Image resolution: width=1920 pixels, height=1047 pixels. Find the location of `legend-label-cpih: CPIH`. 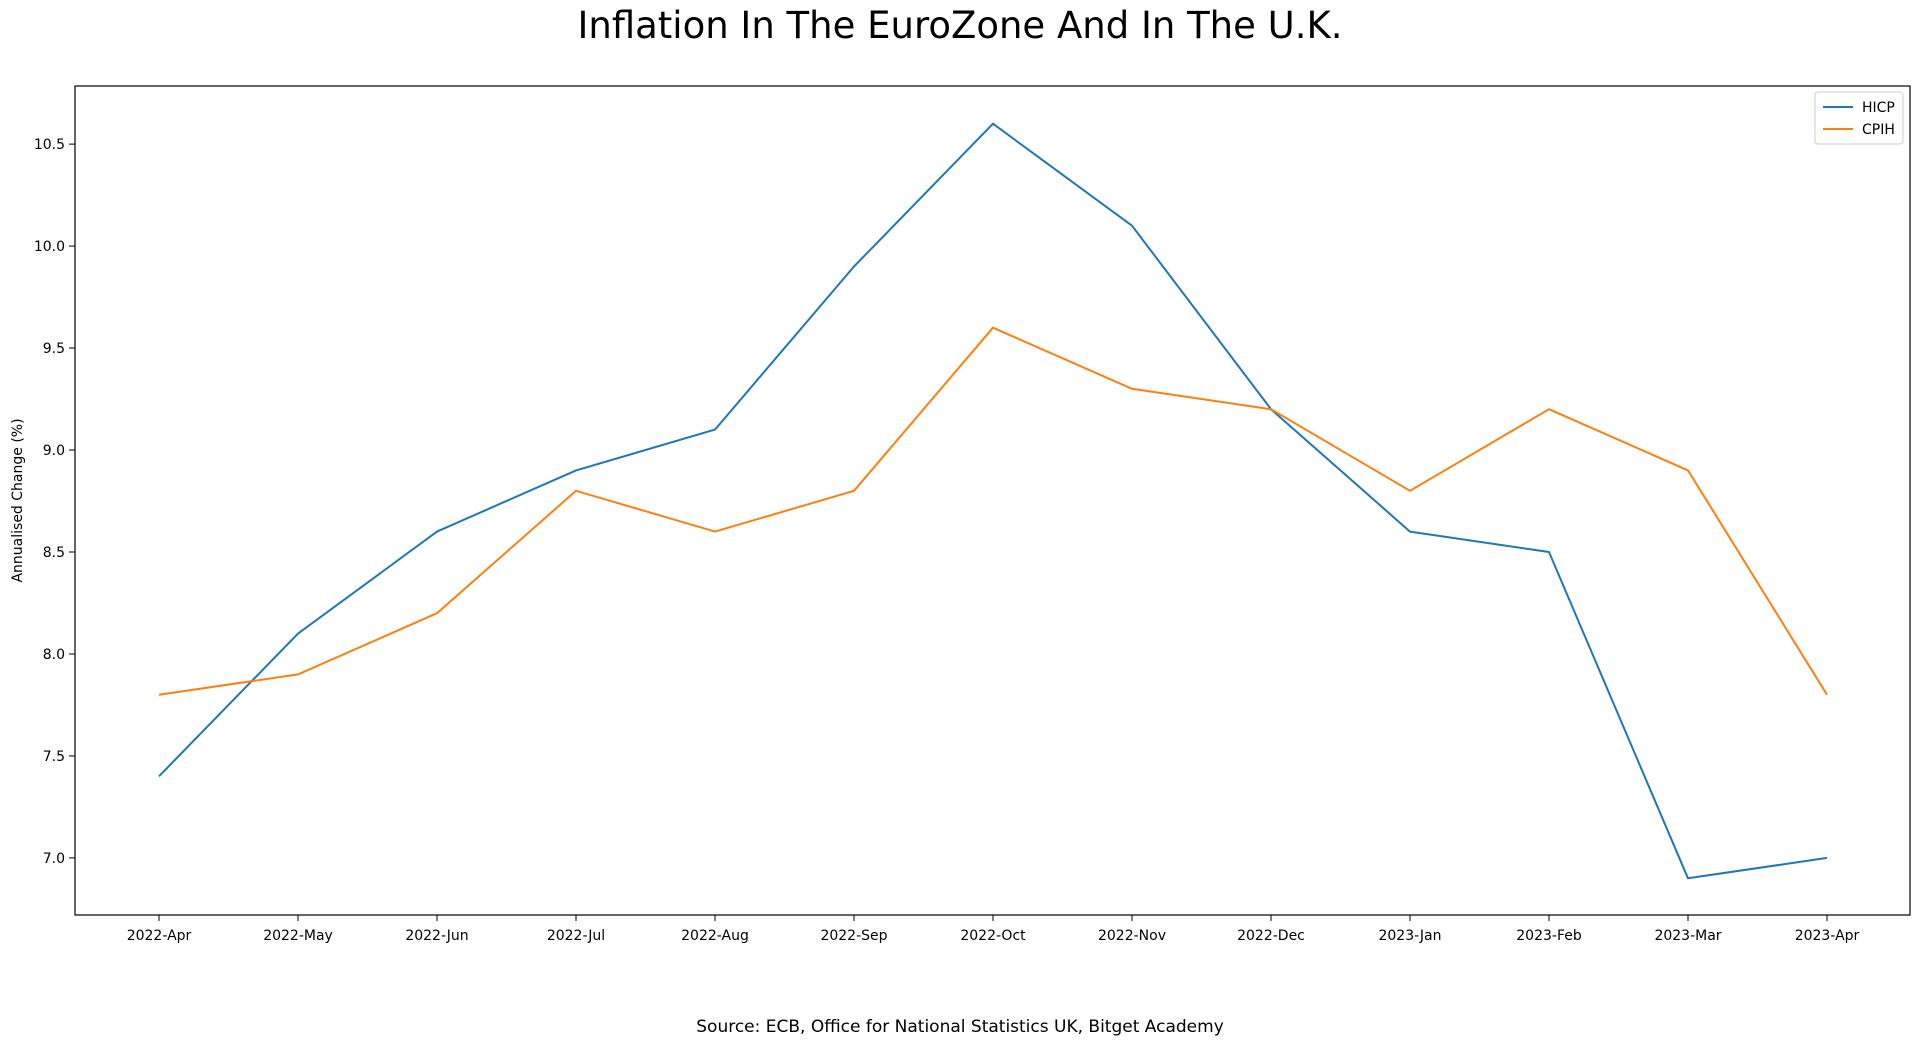

legend-label-cpih: CPIH is located at coordinates (1878, 130).